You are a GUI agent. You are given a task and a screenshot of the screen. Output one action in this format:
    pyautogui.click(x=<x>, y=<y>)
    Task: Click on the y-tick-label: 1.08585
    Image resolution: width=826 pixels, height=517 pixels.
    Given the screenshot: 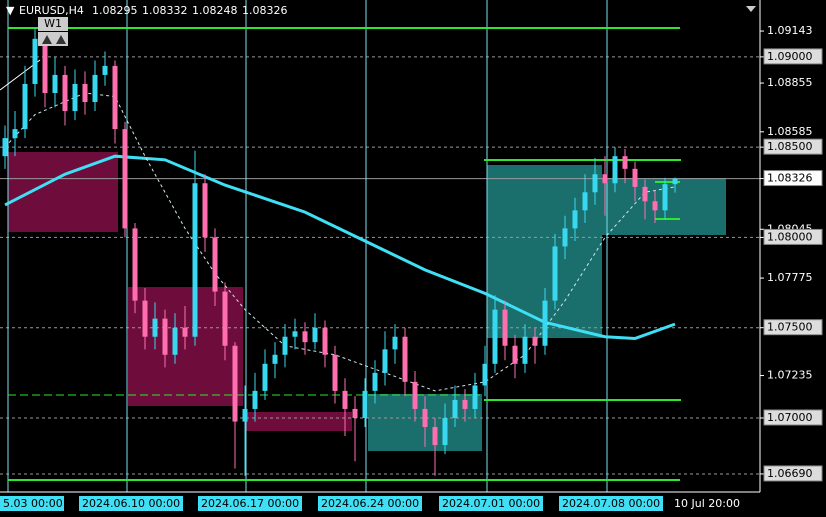 What is the action you would take?
    pyautogui.click(x=790, y=131)
    